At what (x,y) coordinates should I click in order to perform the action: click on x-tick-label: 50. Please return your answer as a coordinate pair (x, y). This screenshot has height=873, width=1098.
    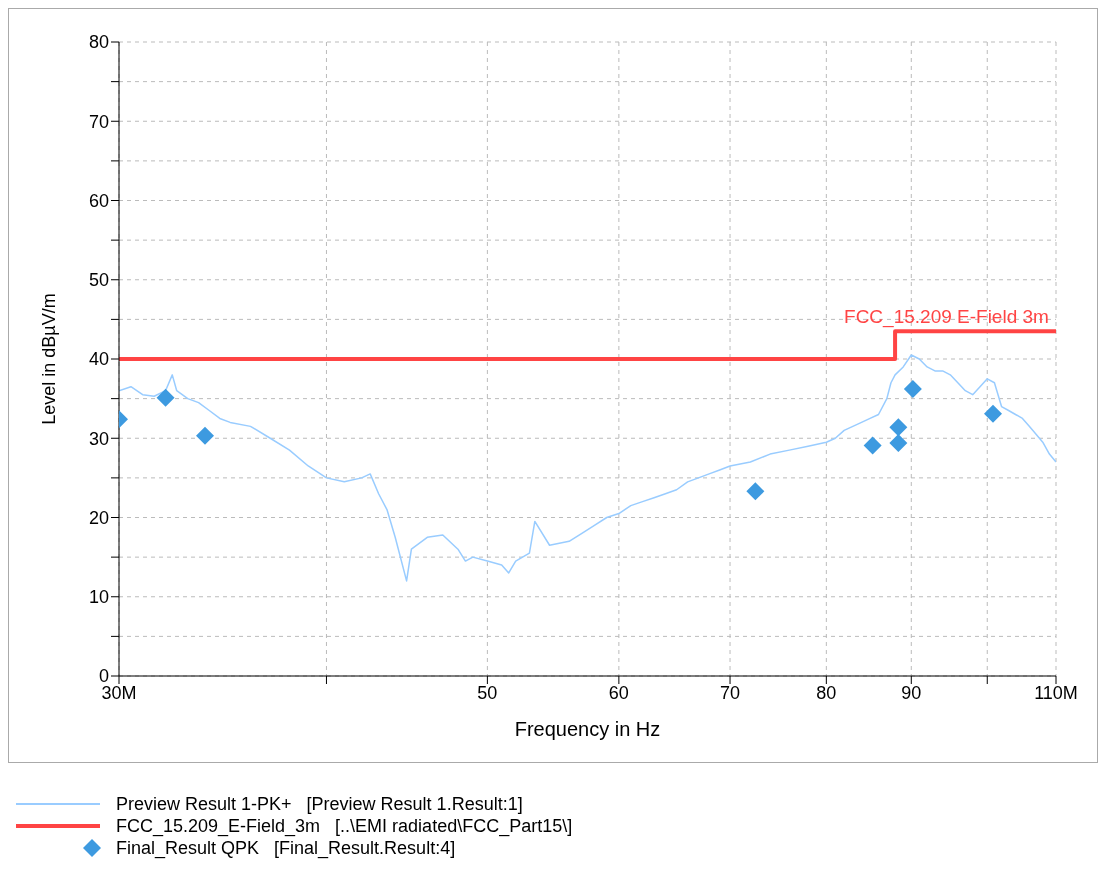
    Looking at the image, I should click on (487, 692).